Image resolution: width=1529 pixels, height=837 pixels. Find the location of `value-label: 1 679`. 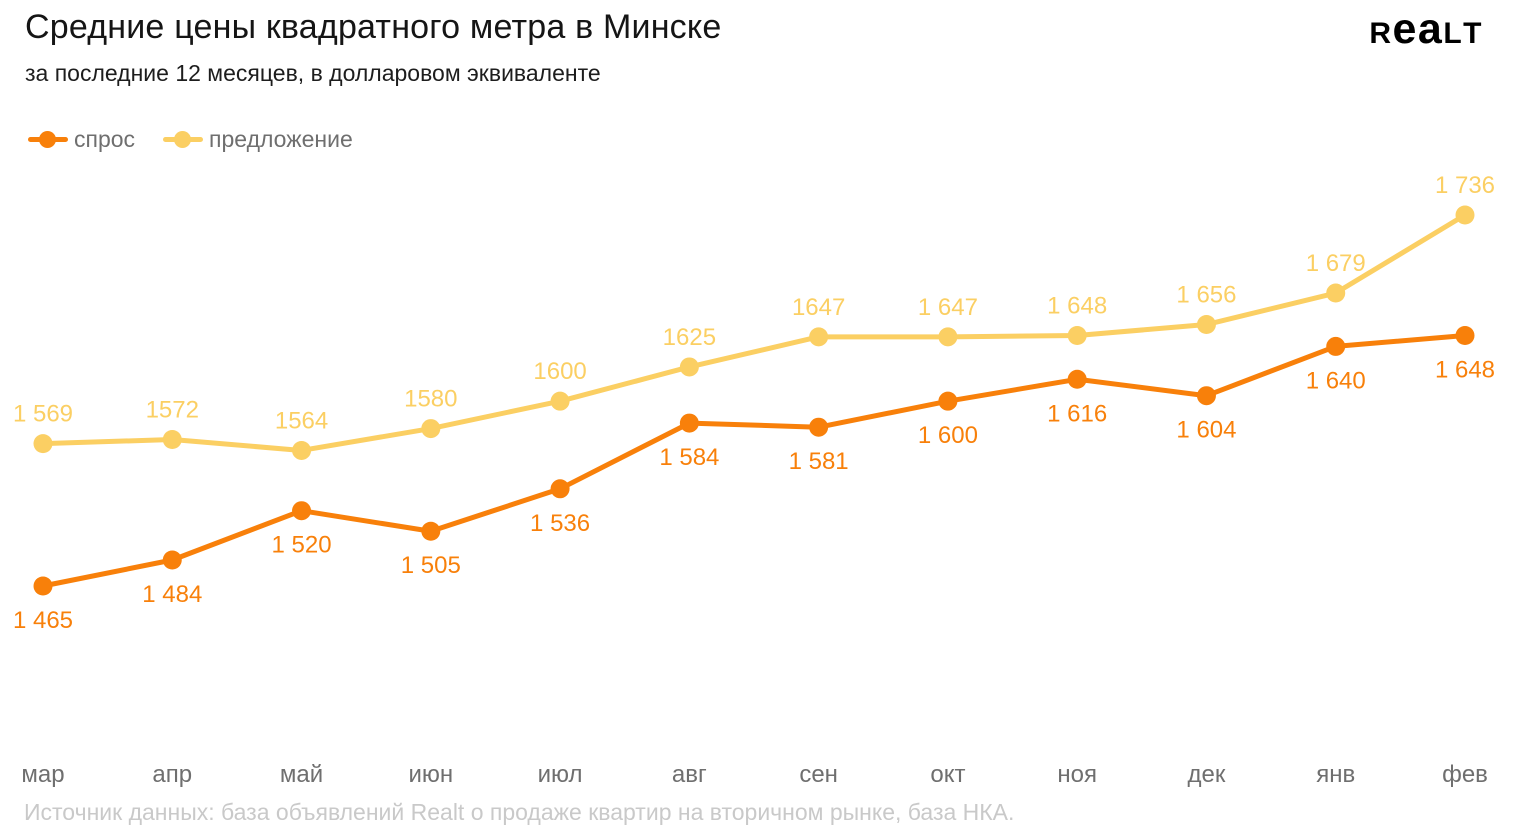

value-label: 1 679 is located at coordinates (1336, 263).